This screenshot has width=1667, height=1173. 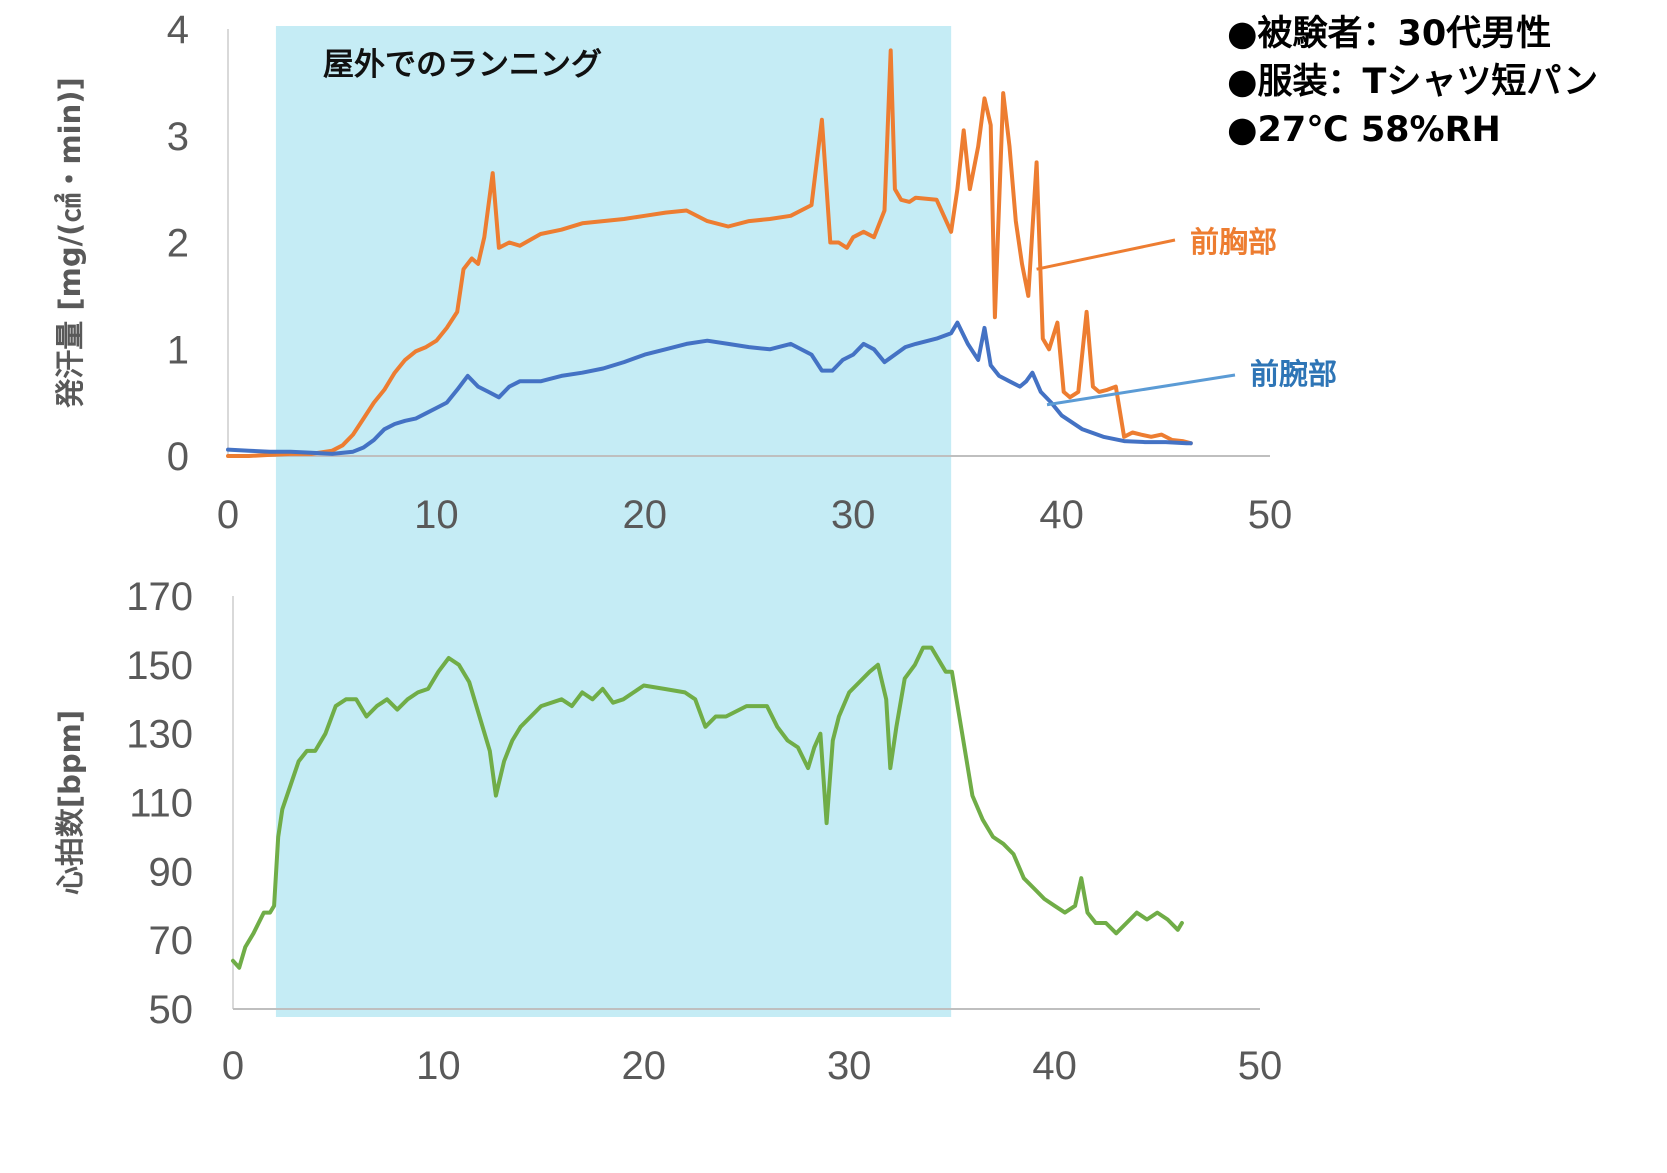 I want to click on clothing-info-line: ●服装：Tシャツ短パン, so click(x=1412, y=82).